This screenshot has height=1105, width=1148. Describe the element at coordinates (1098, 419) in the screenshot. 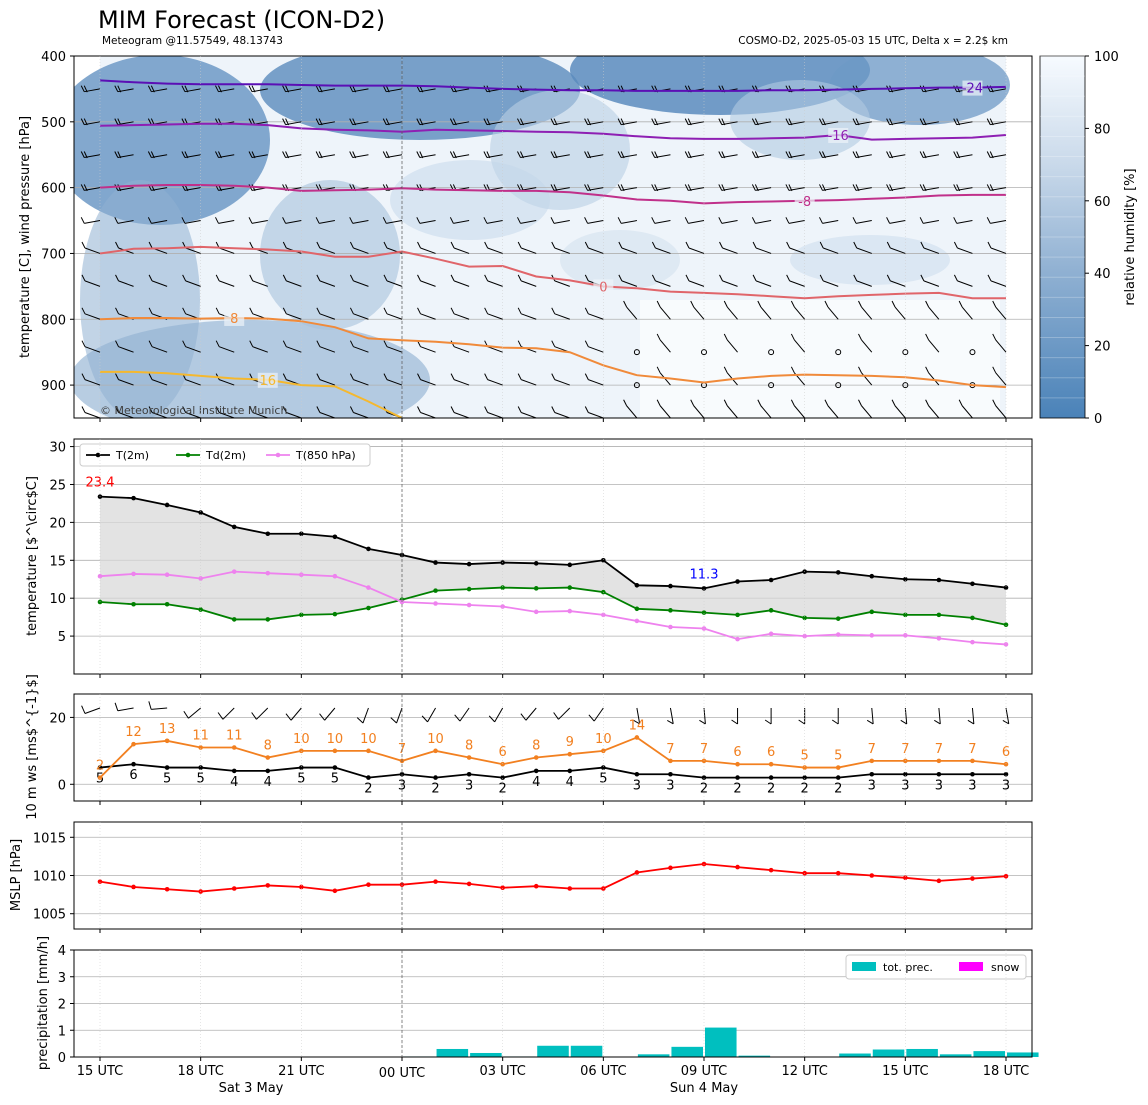

I see `colorbar-tick-label: 0` at that location.